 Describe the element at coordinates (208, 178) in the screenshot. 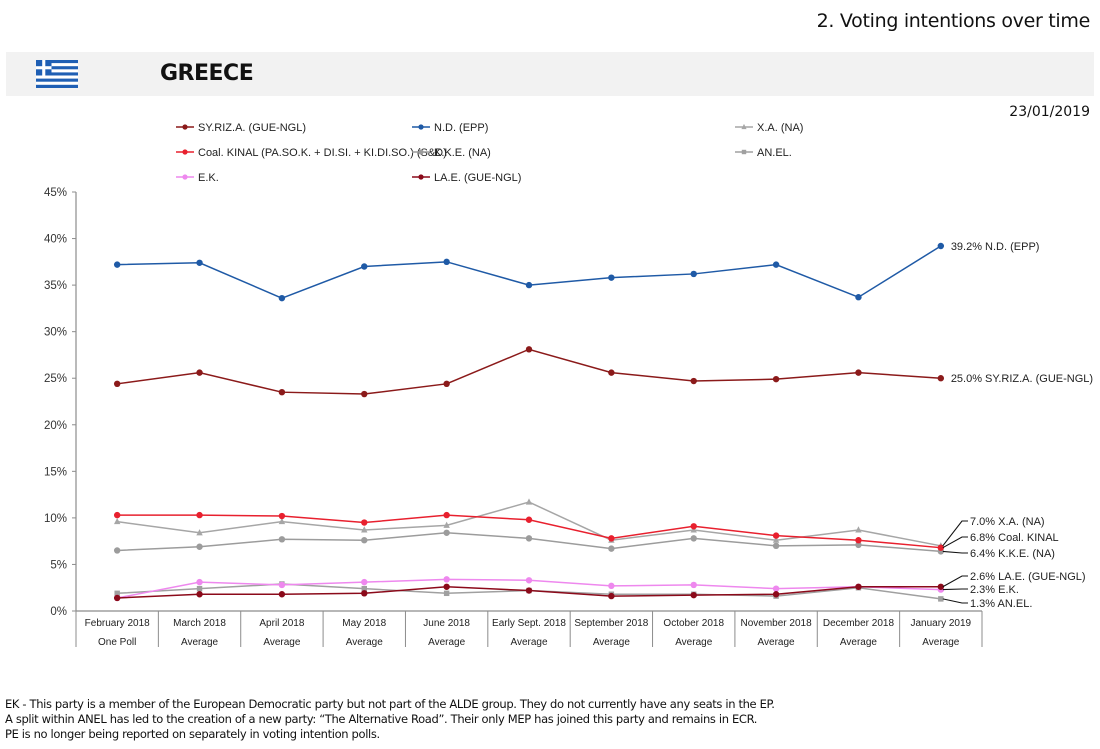

I see `legend-label: E.K.` at that location.